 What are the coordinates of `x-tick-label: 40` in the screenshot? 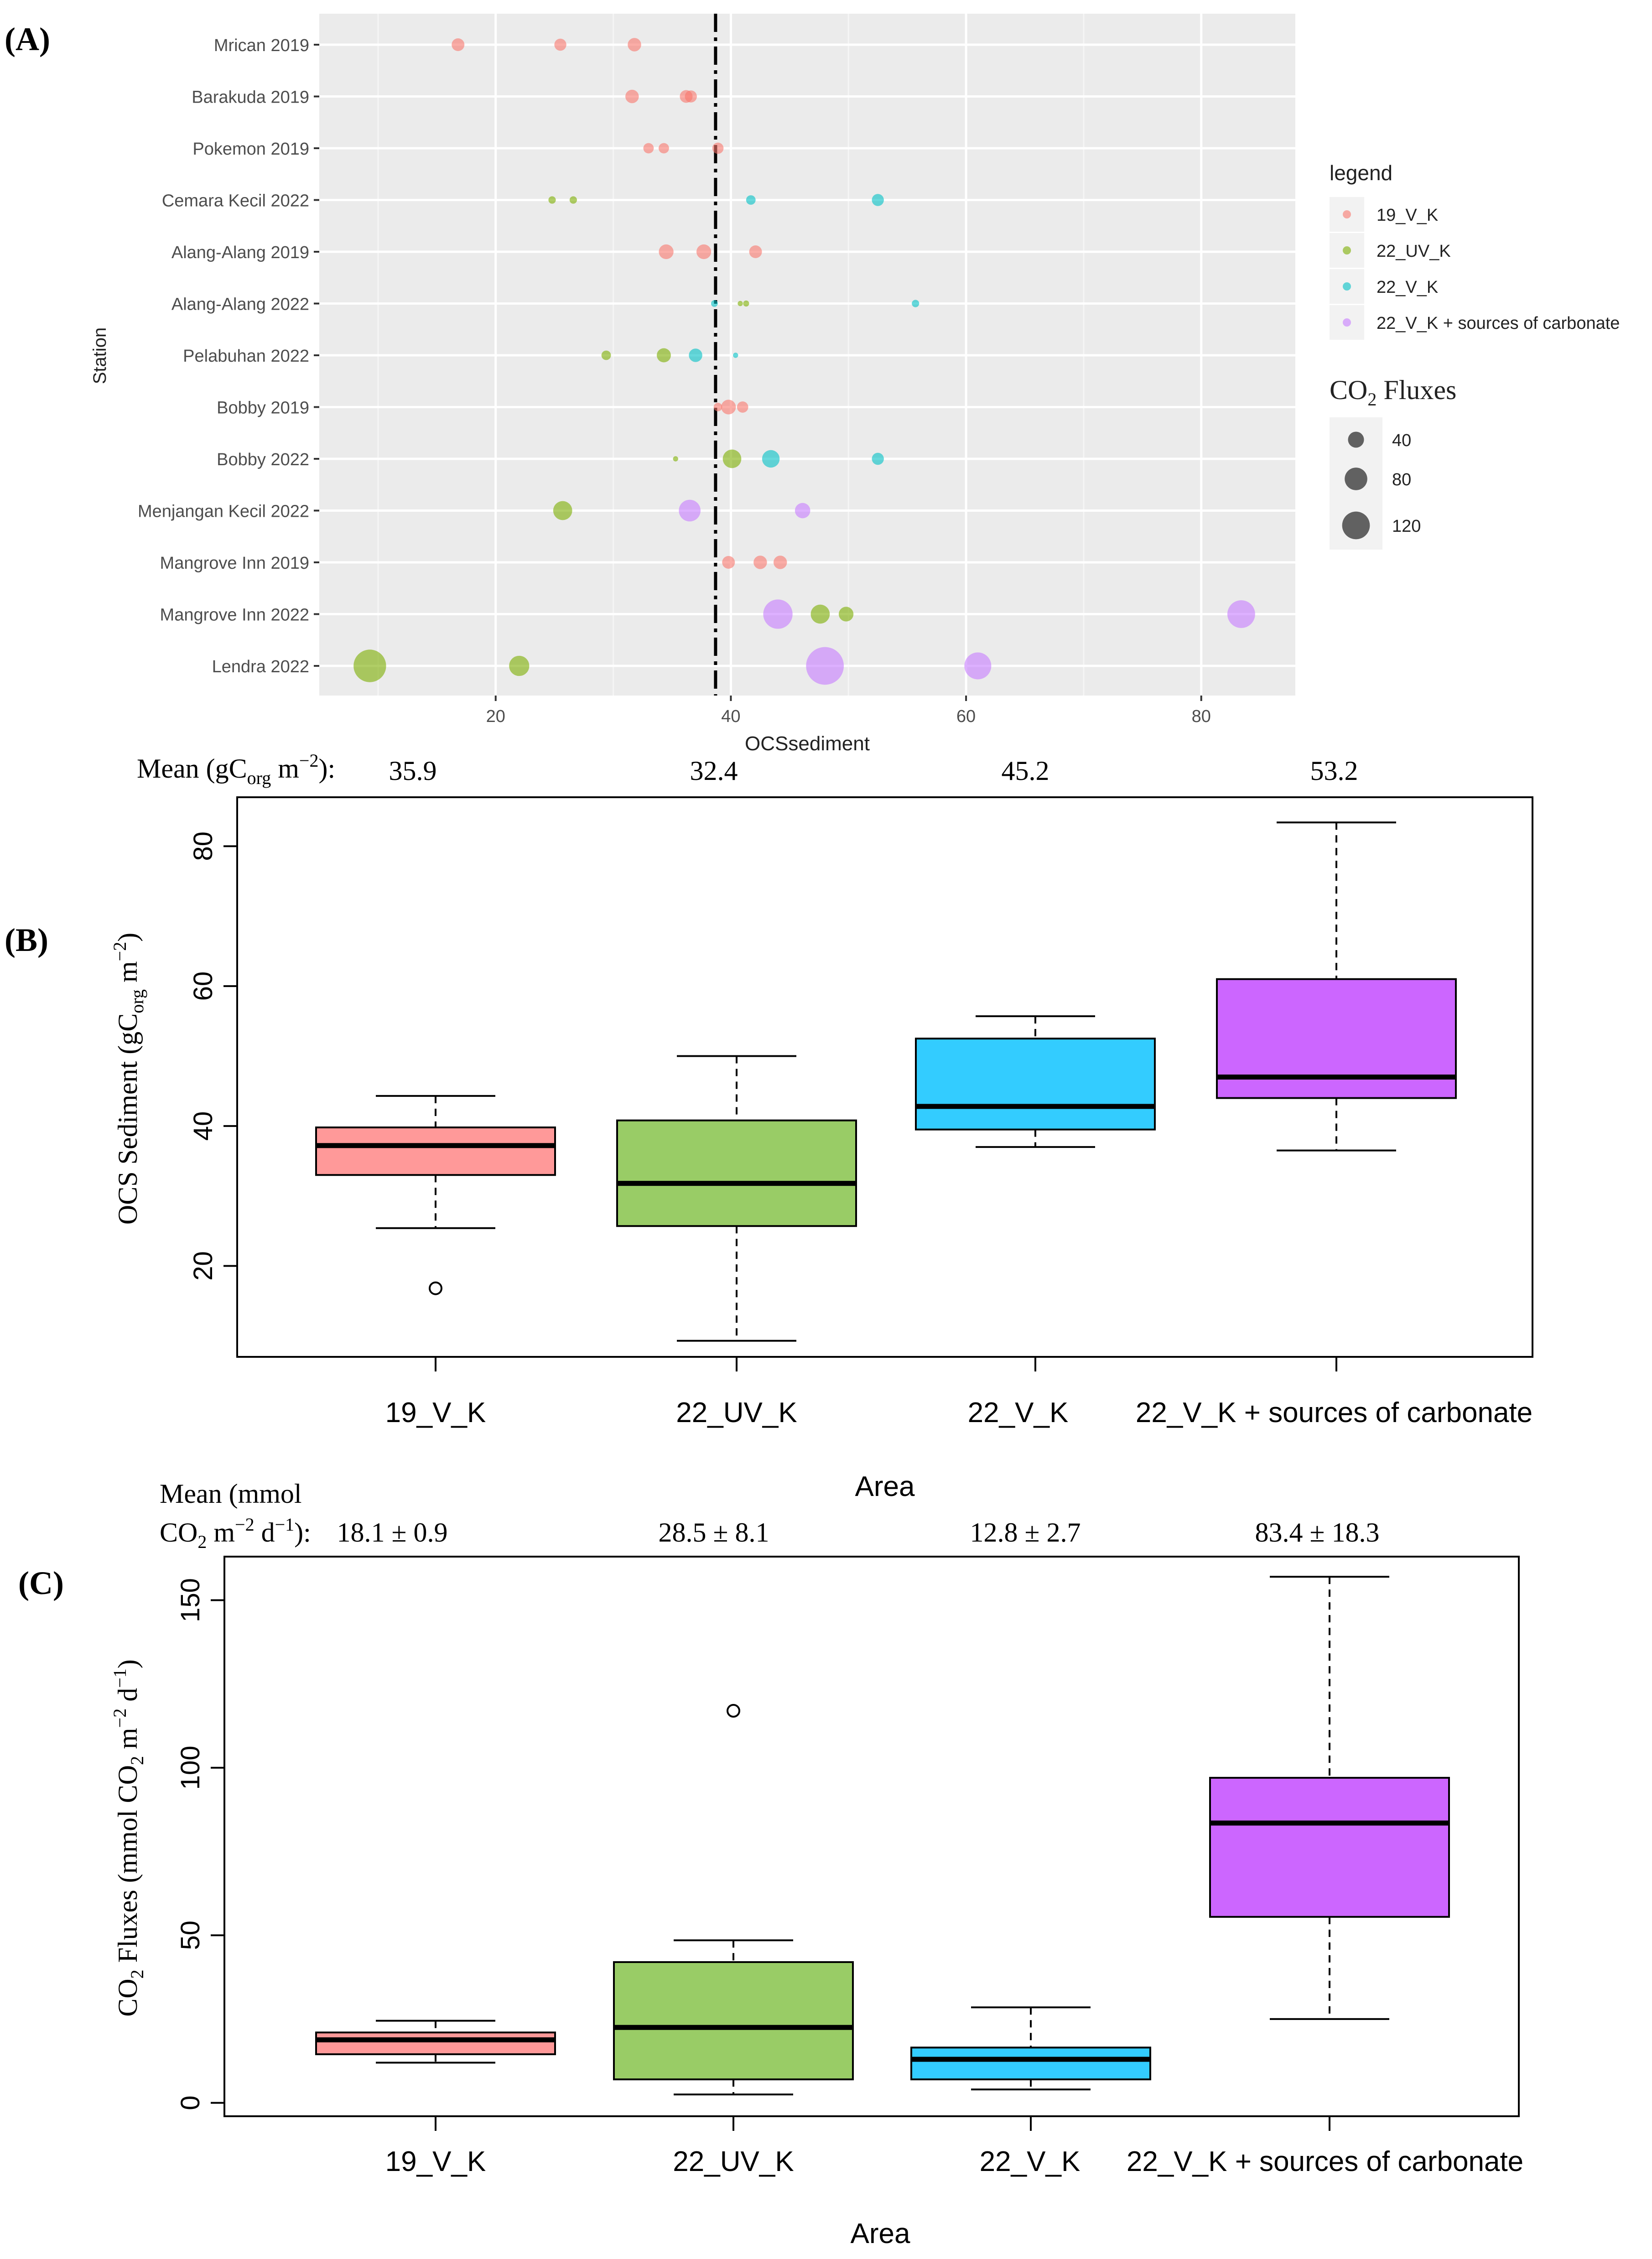 It's located at (730, 716).